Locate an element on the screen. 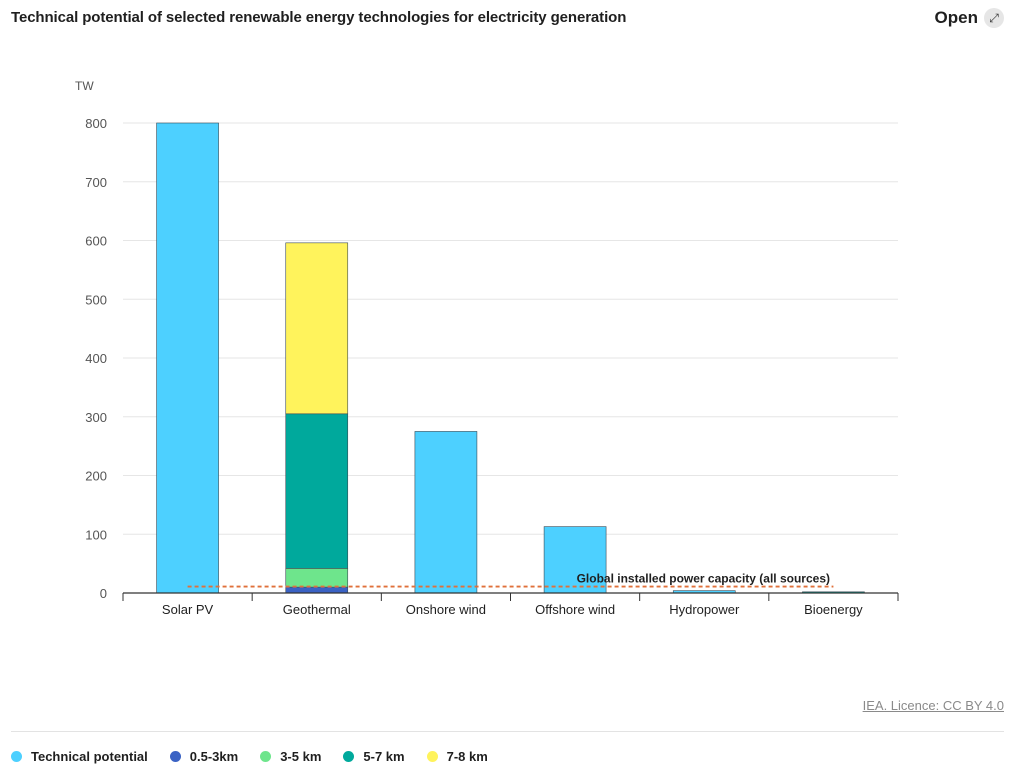 The width and height of the screenshot is (1024, 778). legend-item-0.5-3km: 0.5-3km is located at coordinates (204, 756).